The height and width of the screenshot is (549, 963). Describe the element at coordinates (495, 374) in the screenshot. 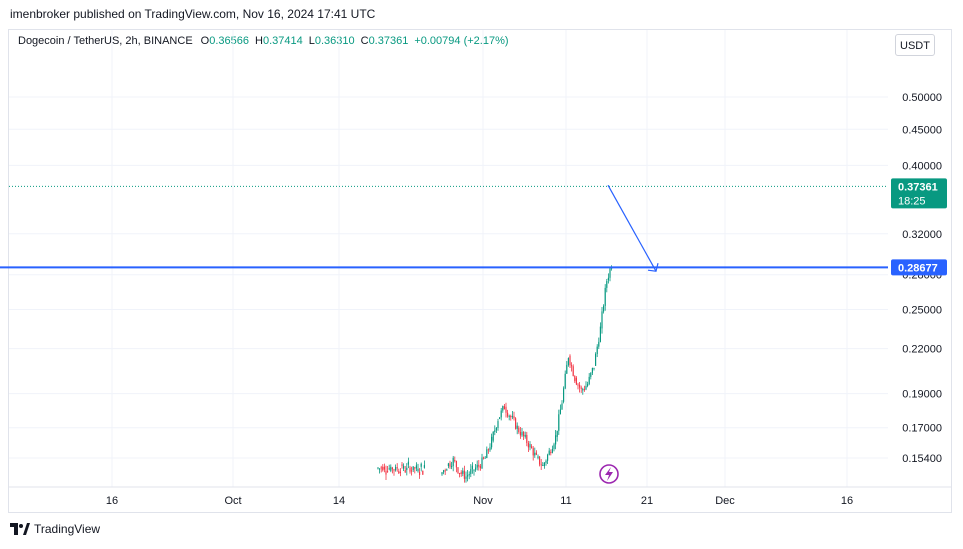

I see `candles` at that location.